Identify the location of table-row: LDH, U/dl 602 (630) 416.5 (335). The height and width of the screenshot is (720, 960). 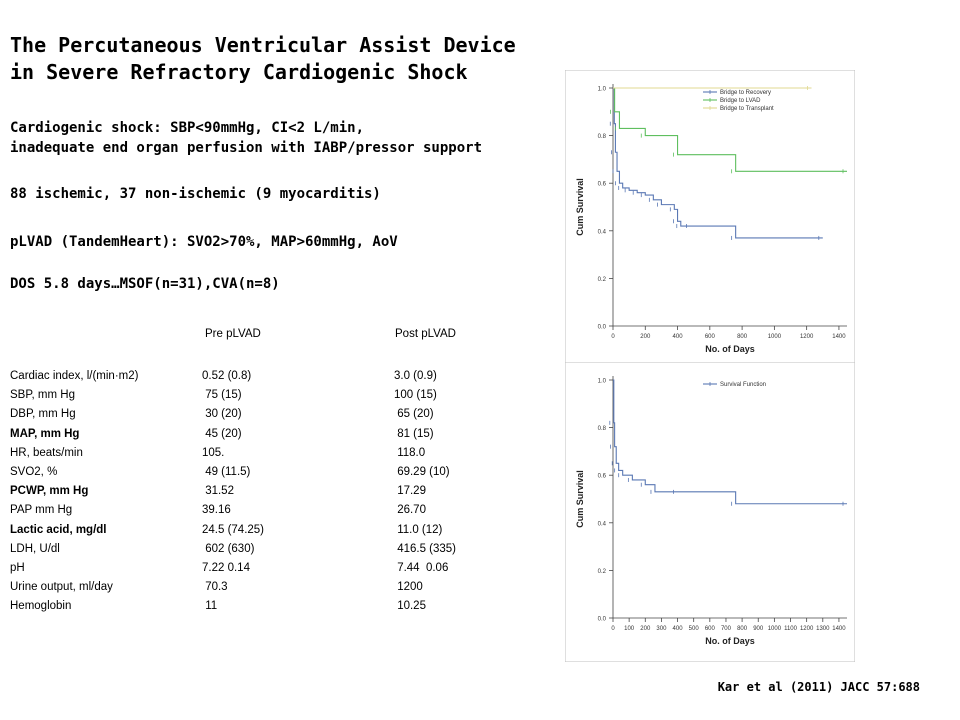
(270, 552).